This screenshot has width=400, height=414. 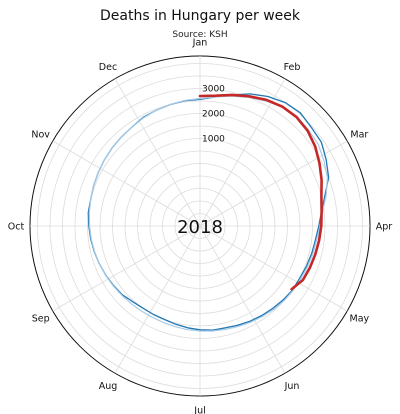 What do you see at coordinates (213, 140) in the screenshot?
I see `radial-tick-label: 1000` at bounding box center [213, 140].